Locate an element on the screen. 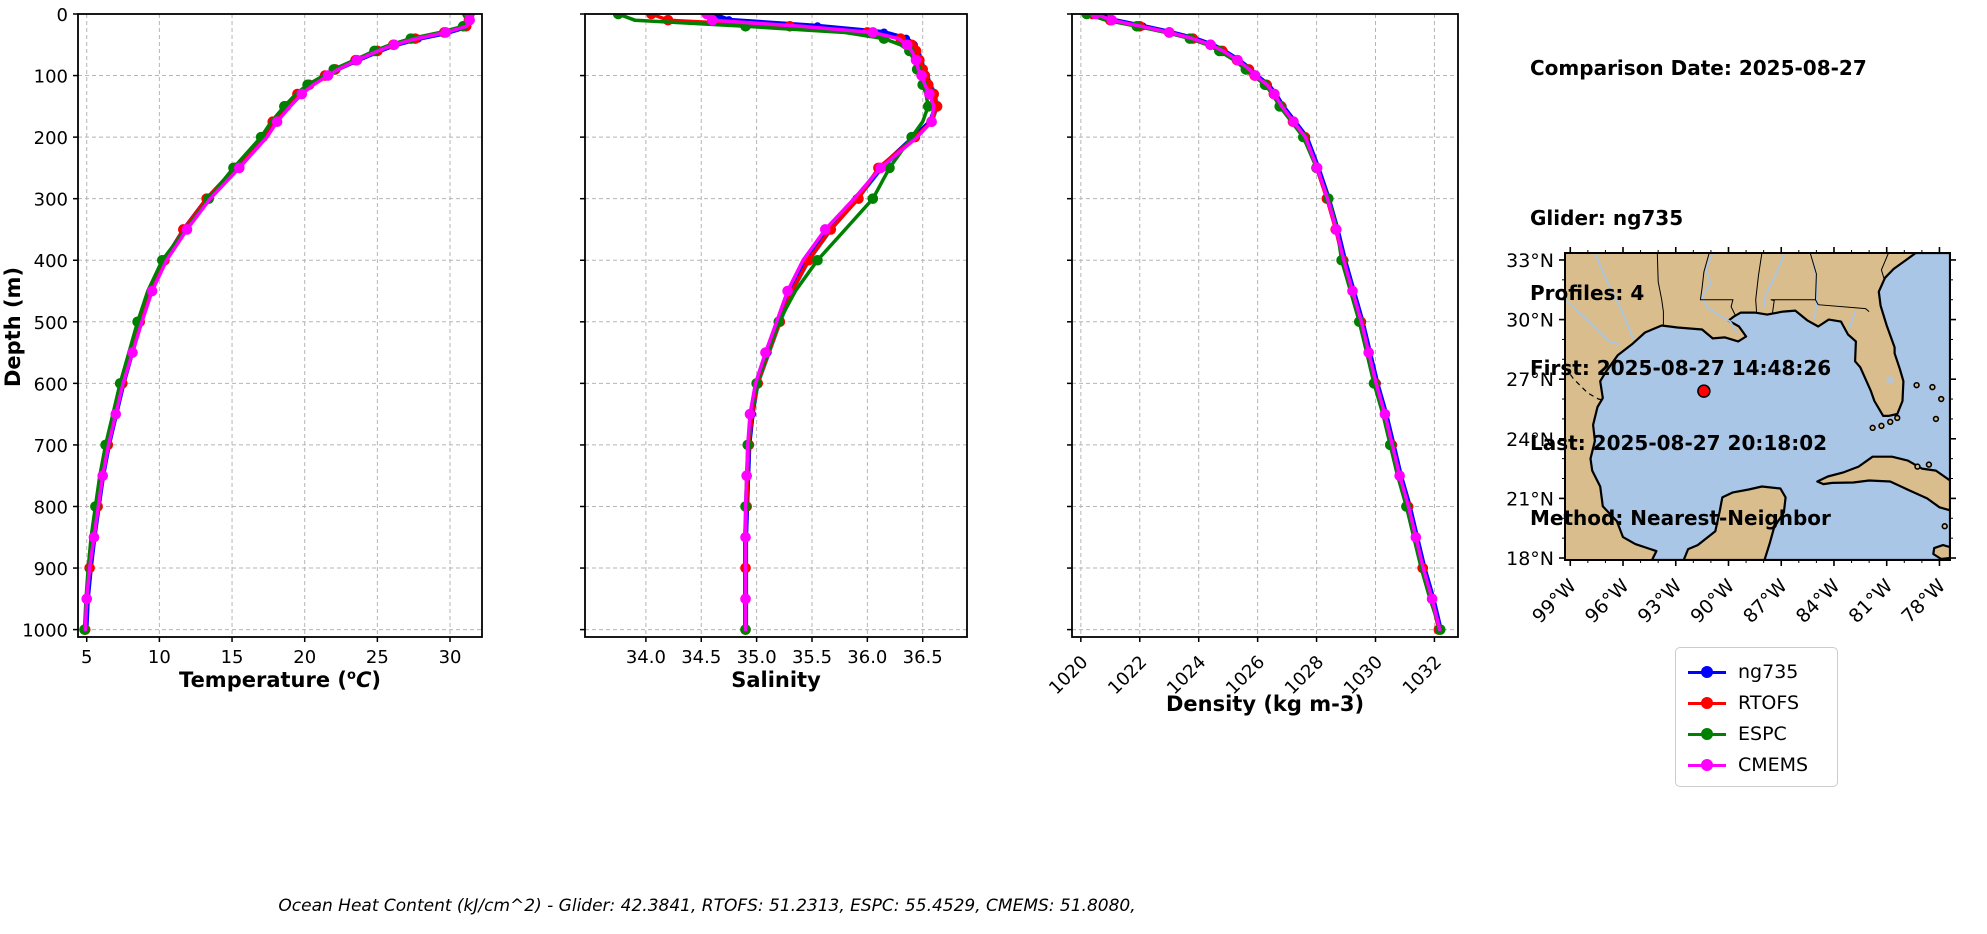 This screenshot has width=1987, height=934. map-cuba is located at coordinates (1883, 483).